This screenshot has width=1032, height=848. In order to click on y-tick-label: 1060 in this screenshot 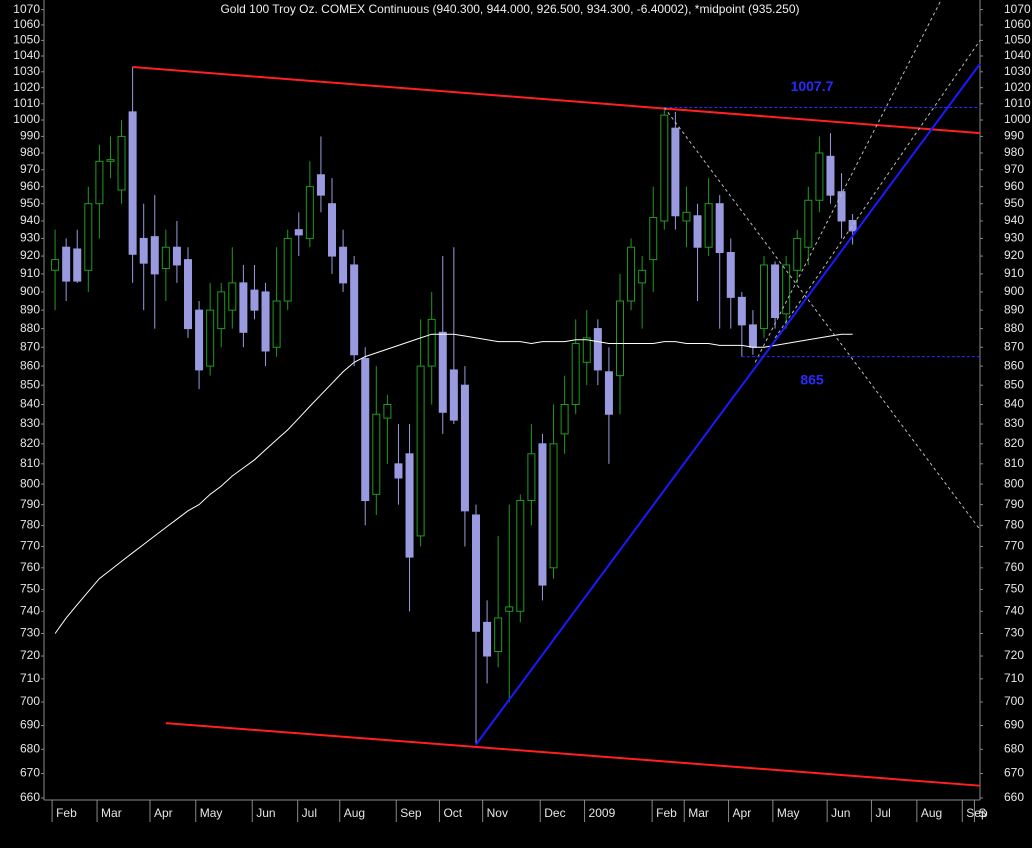, I will do `click(26, 24)`.